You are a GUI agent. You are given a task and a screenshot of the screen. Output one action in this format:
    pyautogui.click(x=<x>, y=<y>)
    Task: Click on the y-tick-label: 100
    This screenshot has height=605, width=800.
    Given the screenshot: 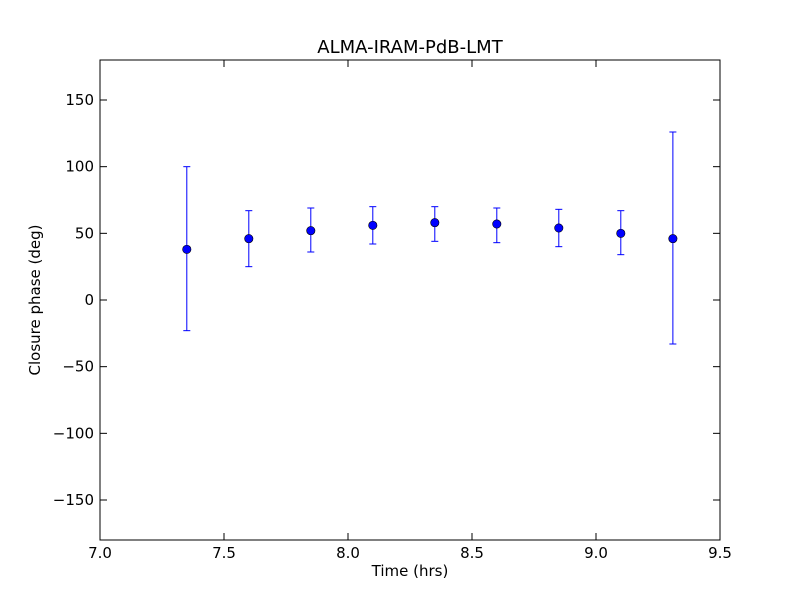 What is the action you would take?
    pyautogui.click(x=79, y=167)
    